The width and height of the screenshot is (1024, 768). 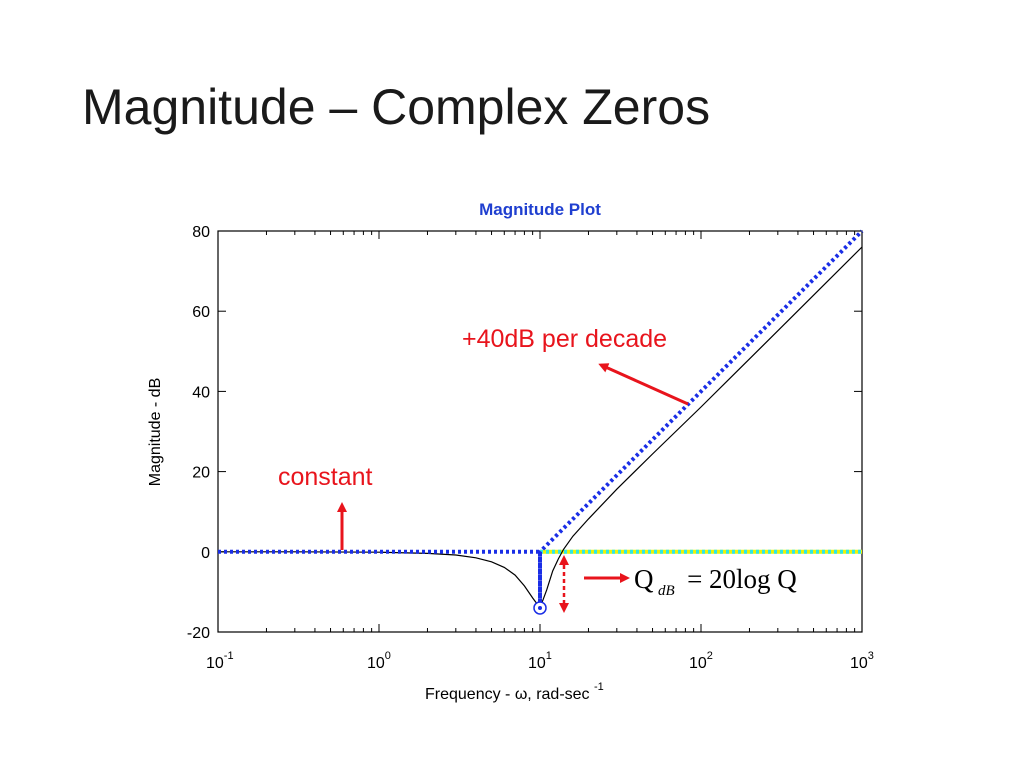 I want to click on x-tick-label: 10², so click(x=701, y=661).